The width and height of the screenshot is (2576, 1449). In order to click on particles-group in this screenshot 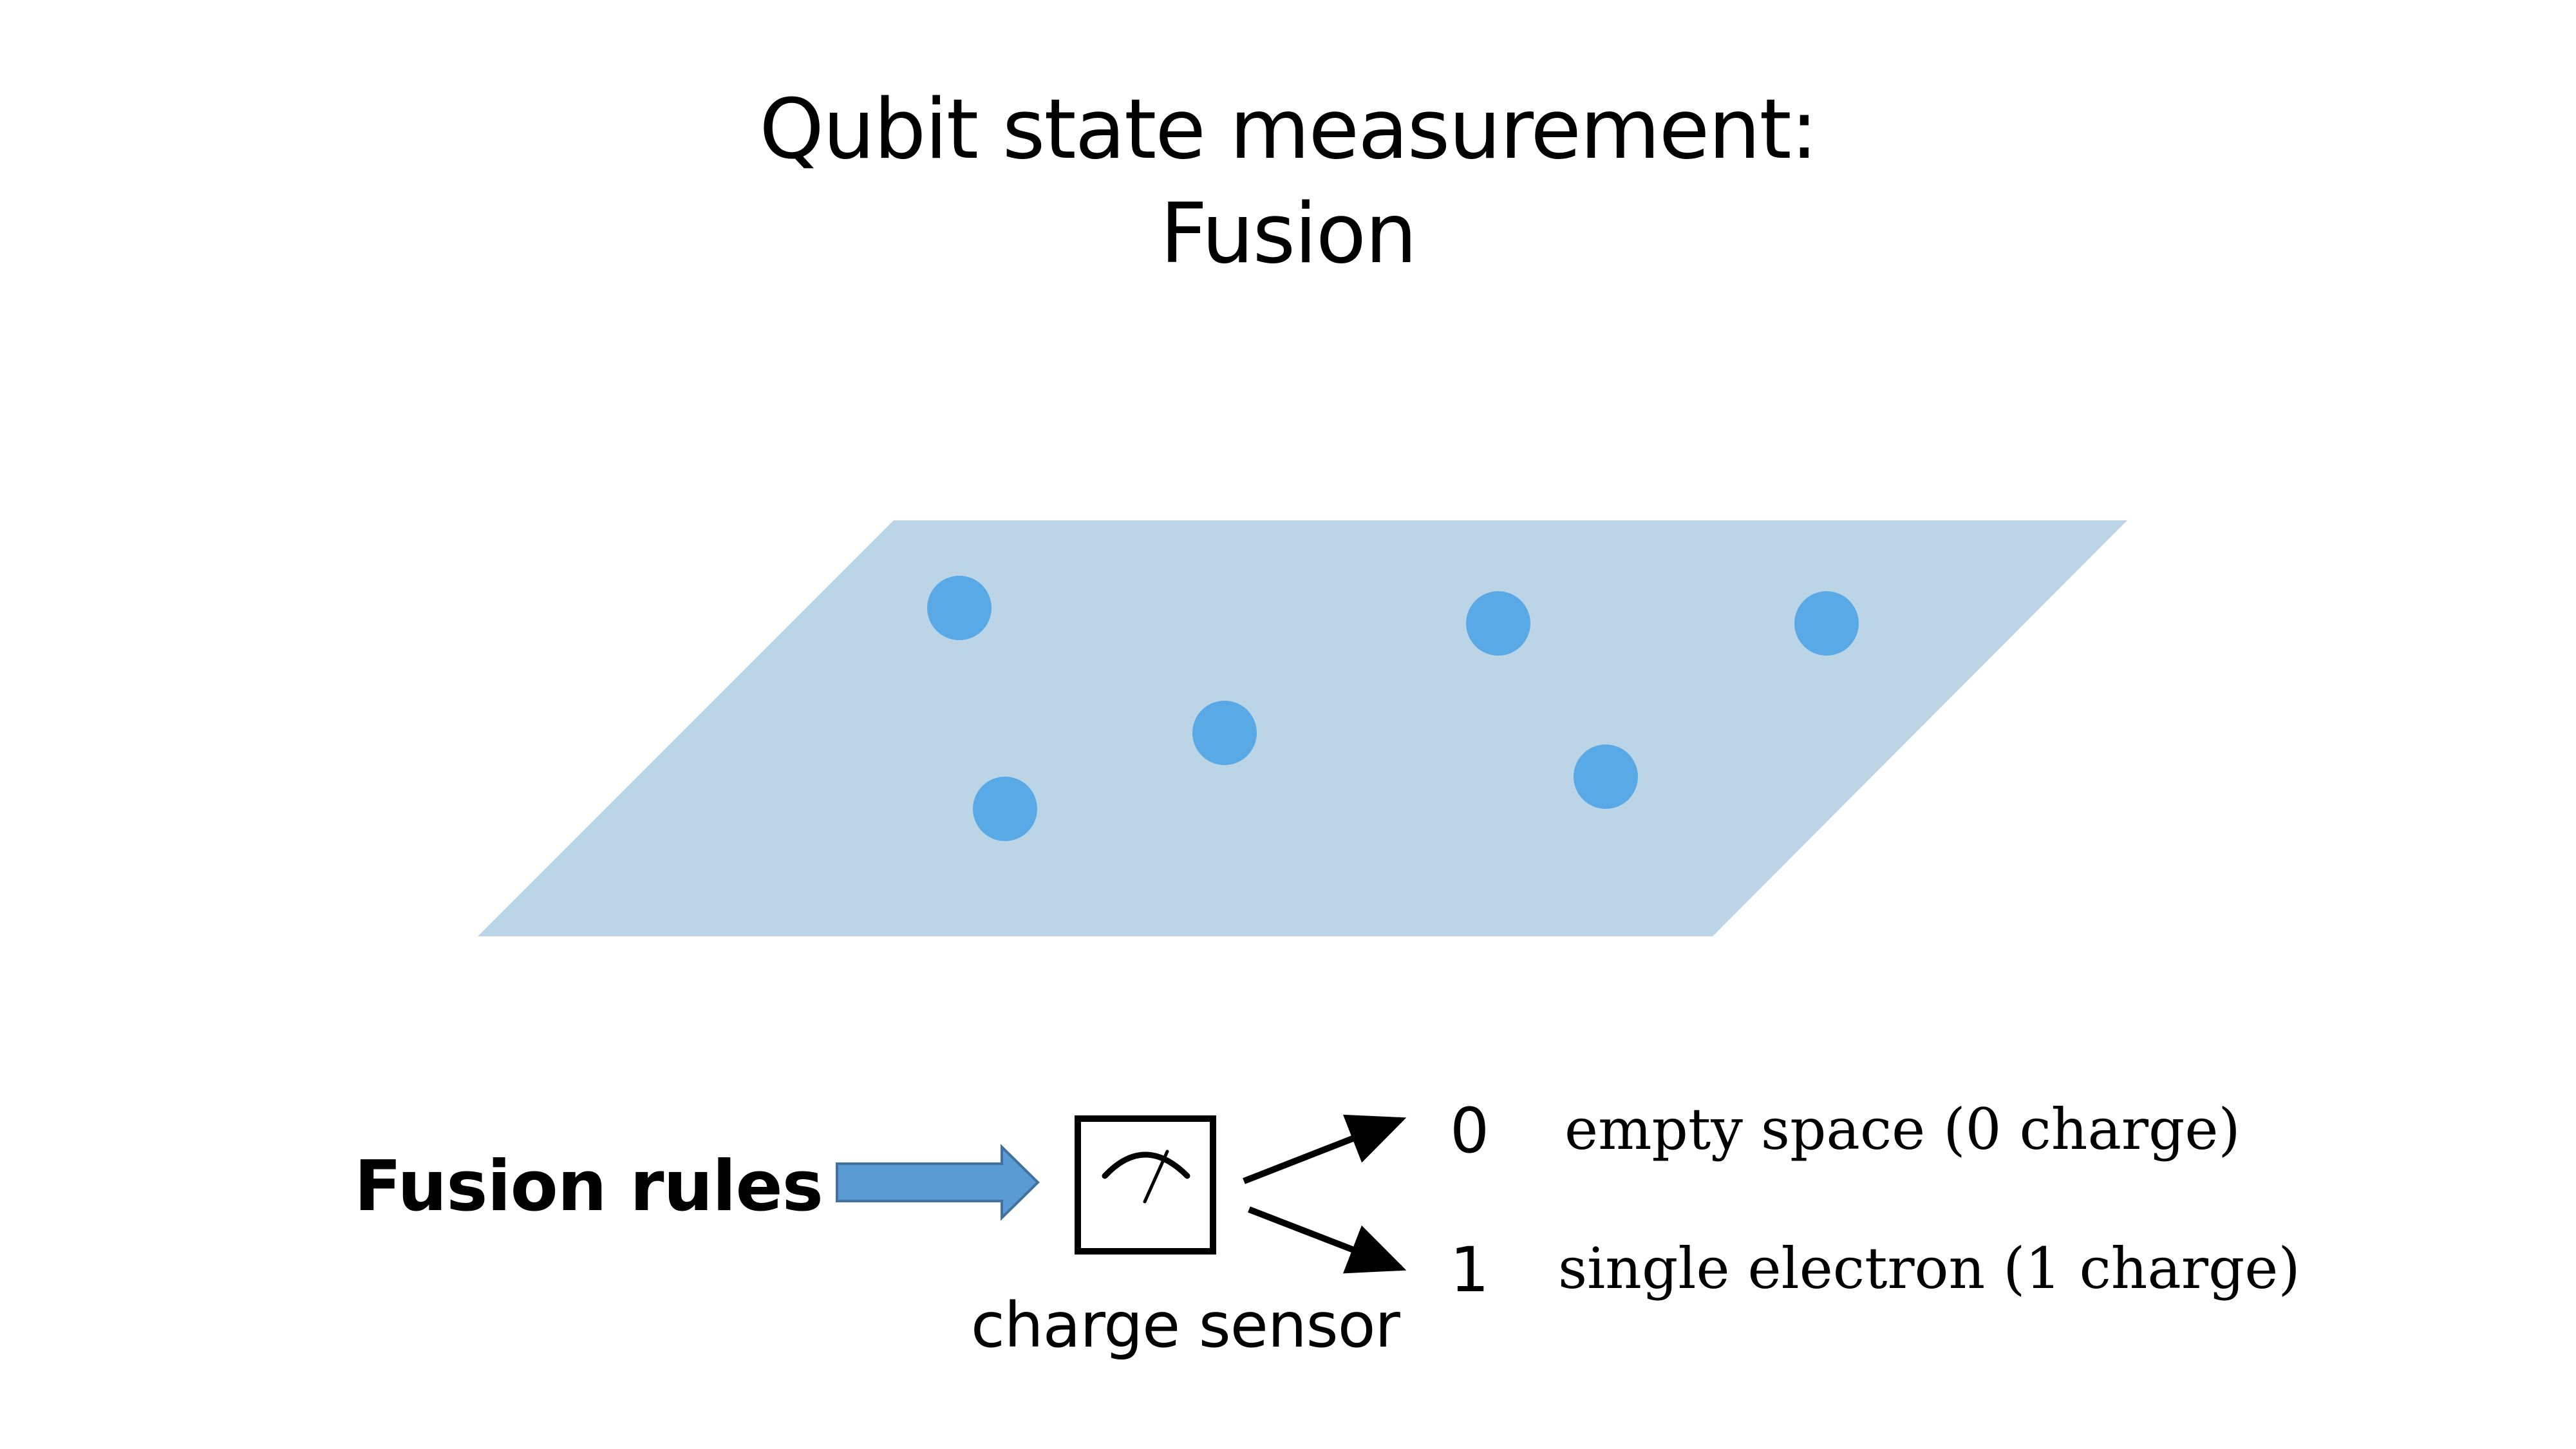, I will do `click(1393, 709)`.